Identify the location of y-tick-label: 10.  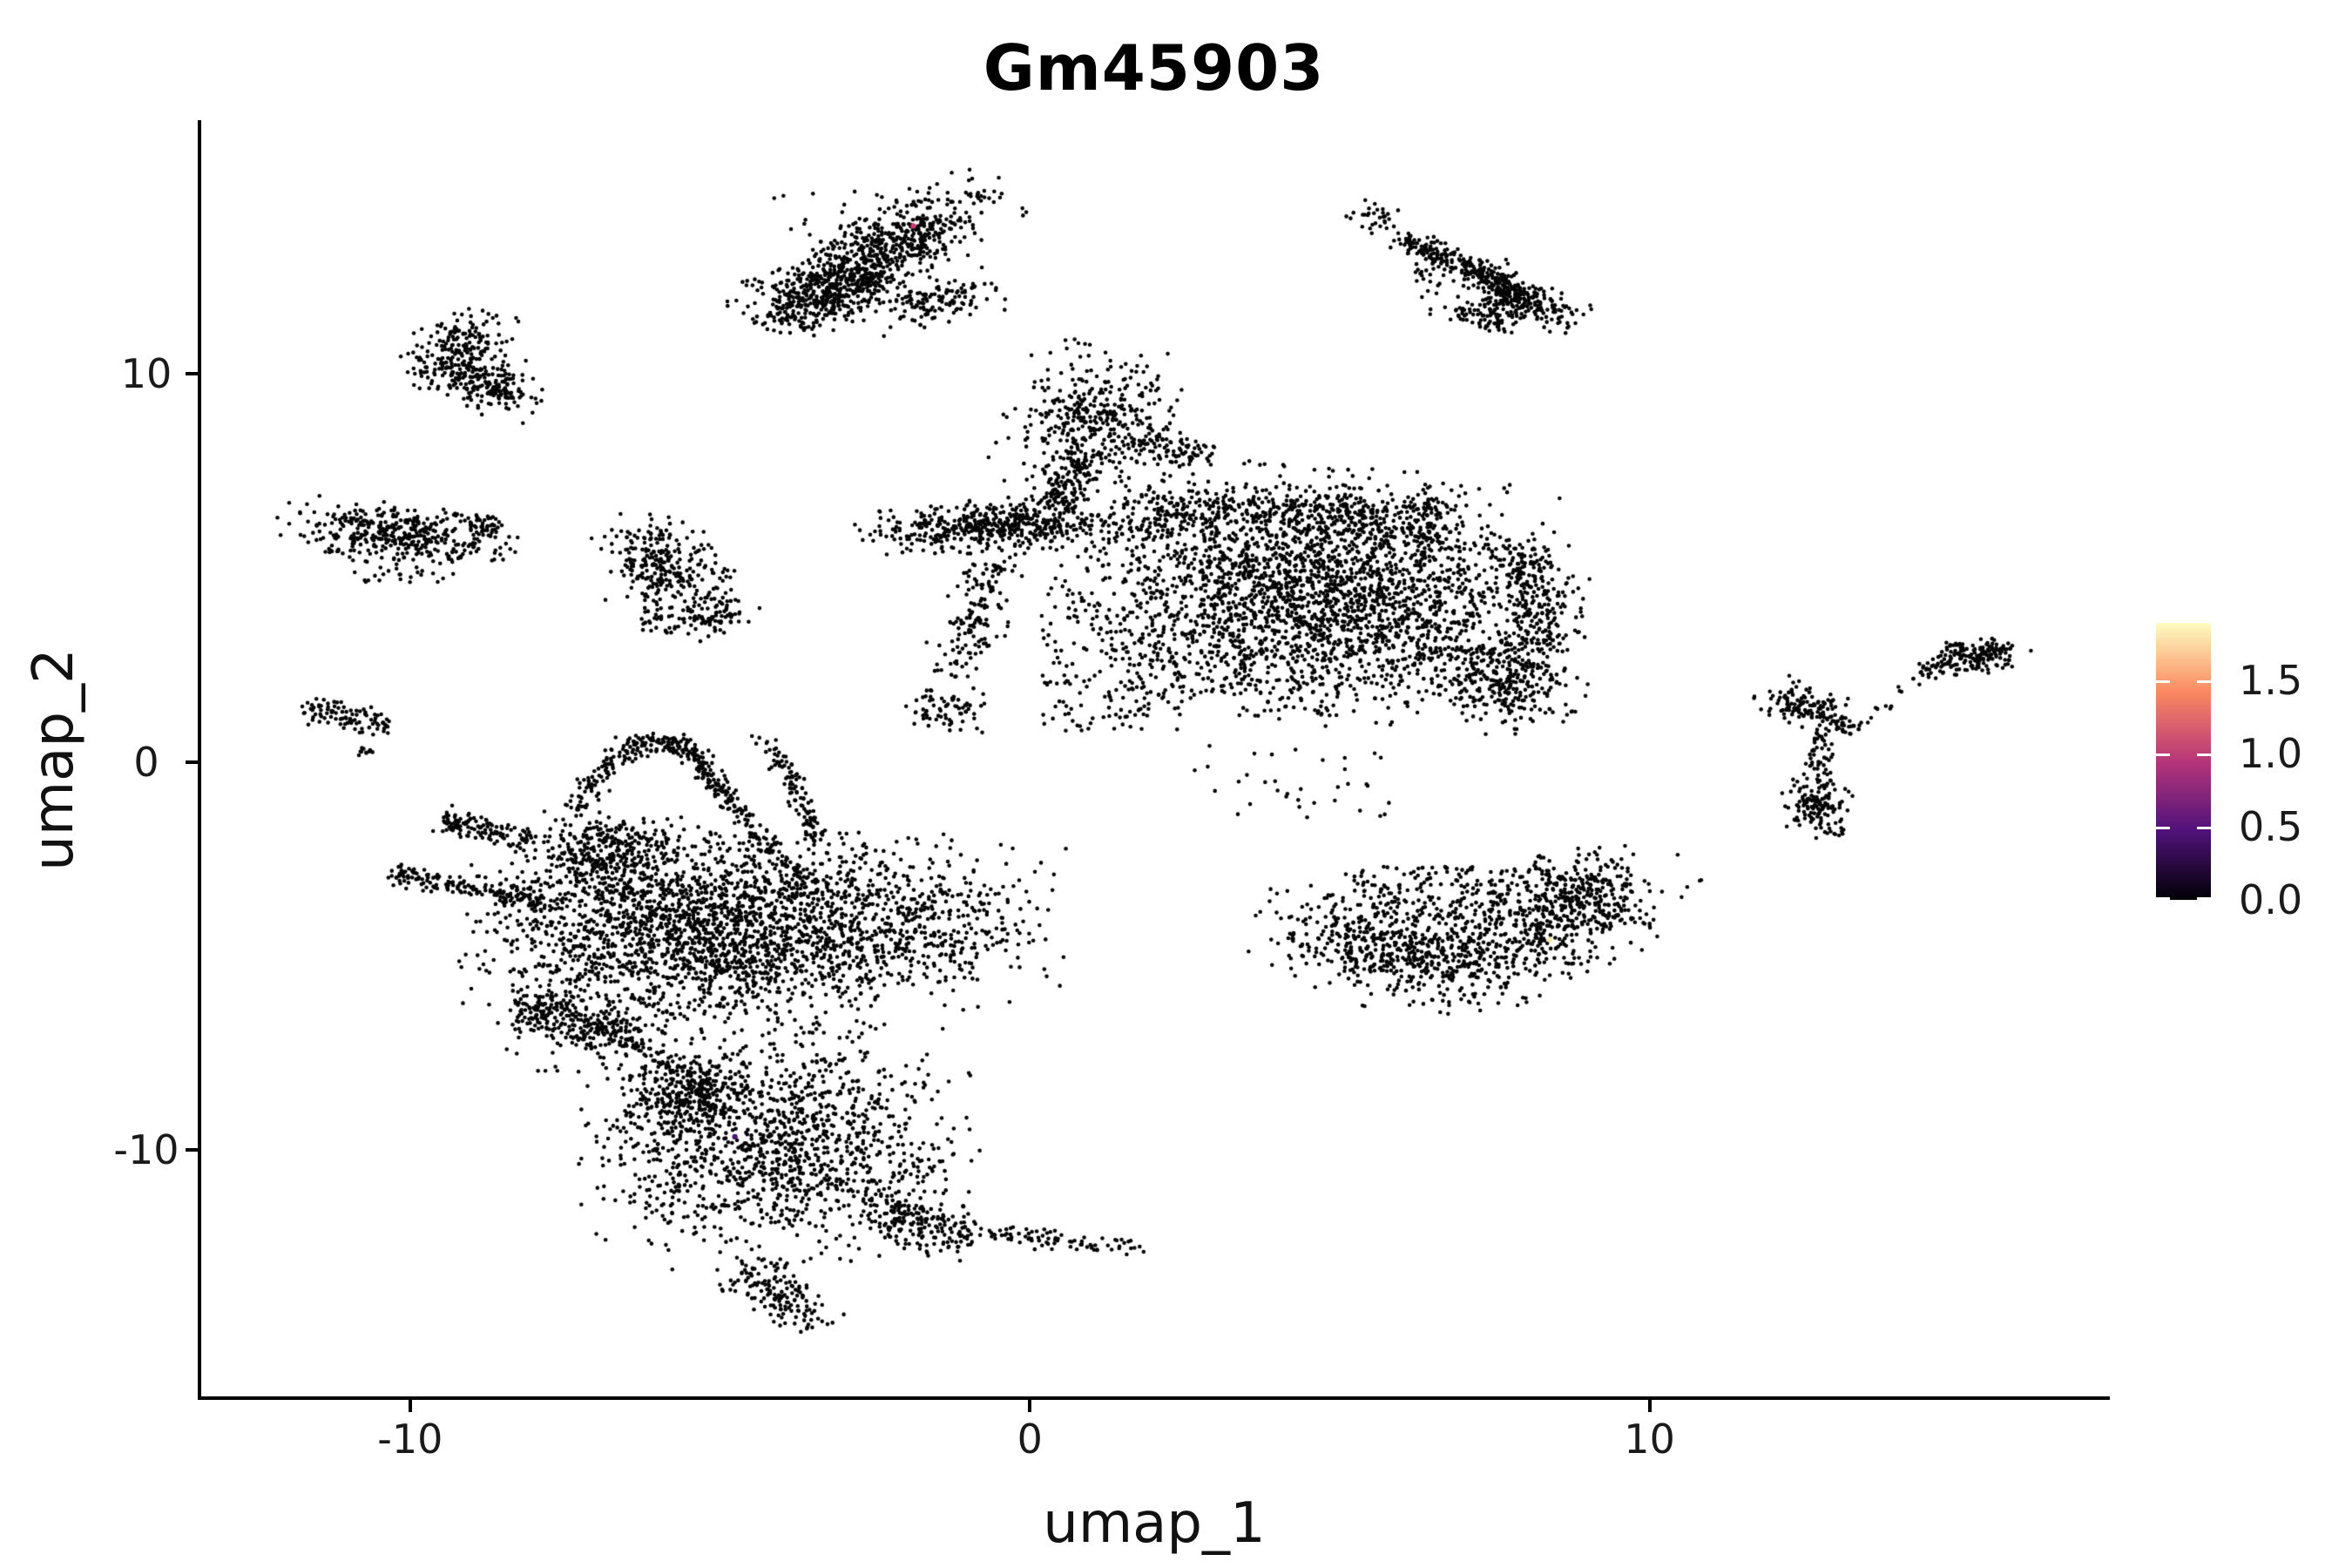
(146, 374).